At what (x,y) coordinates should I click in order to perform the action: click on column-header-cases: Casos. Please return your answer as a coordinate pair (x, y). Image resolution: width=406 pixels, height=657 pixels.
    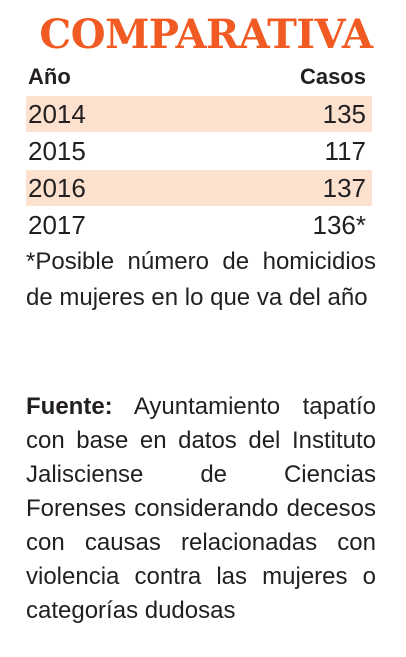
    Looking at the image, I should click on (332, 76).